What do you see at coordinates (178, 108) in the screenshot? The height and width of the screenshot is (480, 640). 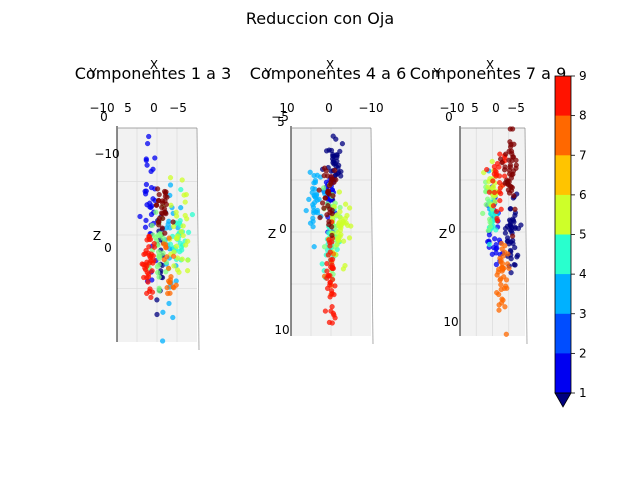 I see `x-tick-label: −5` at bounding box center [178, 108].